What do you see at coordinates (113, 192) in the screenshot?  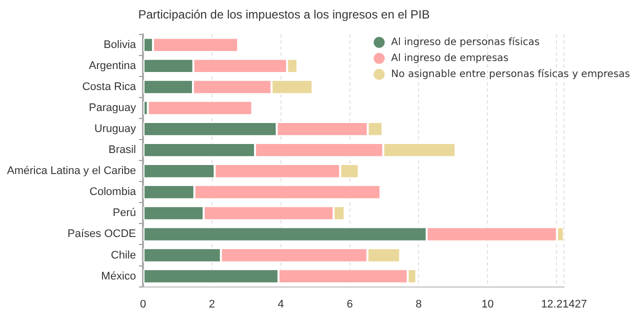 I see `y-tick-label: Colombia` at bounding box center [113, 192].